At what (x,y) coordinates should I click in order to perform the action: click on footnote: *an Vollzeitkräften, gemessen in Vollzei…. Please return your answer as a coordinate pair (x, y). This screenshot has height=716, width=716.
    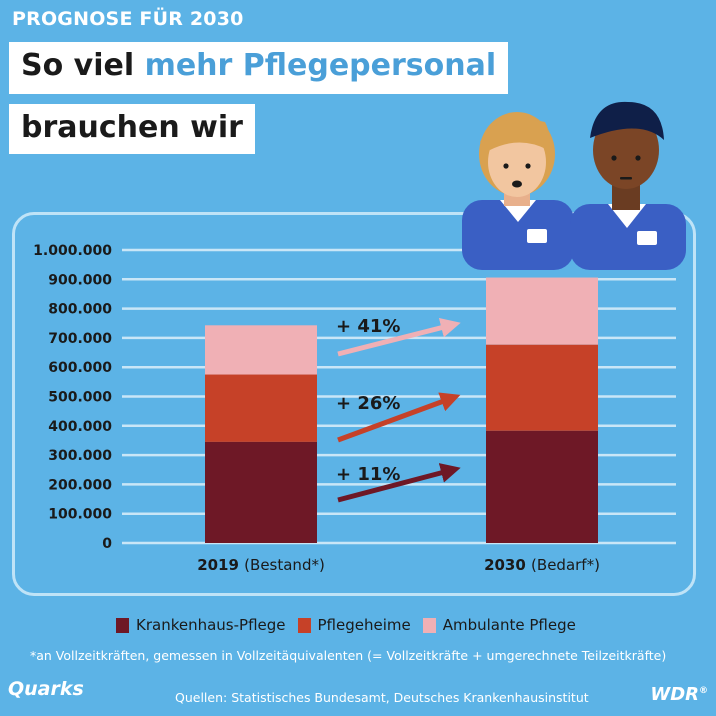
    Looking at the image, I should click on (348, 655).